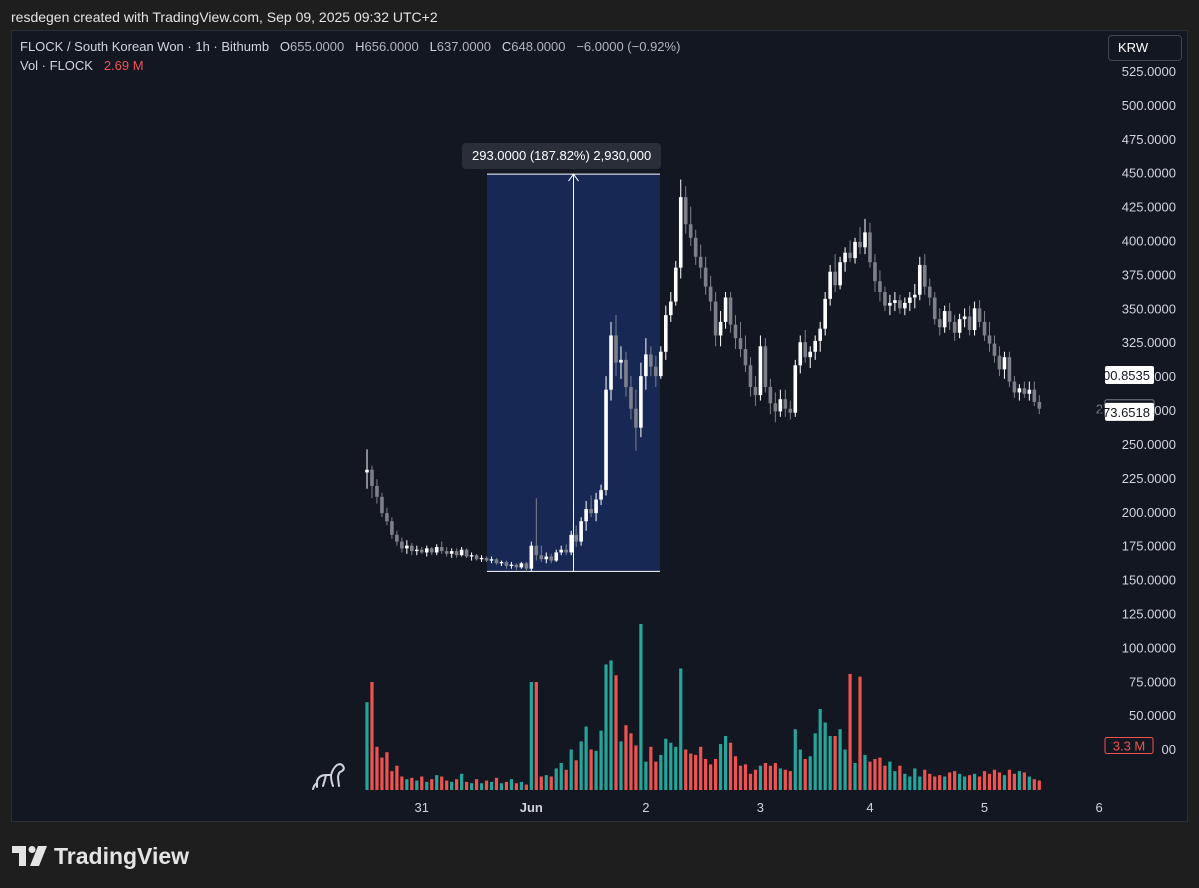 The width and height of the screenshot is (1199, 888). I want to click on measure-tool, so click(573, 372).